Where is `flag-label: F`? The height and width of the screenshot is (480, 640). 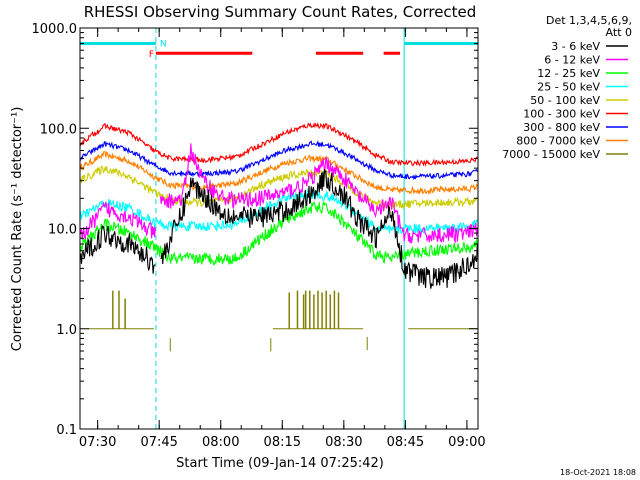
flag-label: F is located at coordinates (151, 55).